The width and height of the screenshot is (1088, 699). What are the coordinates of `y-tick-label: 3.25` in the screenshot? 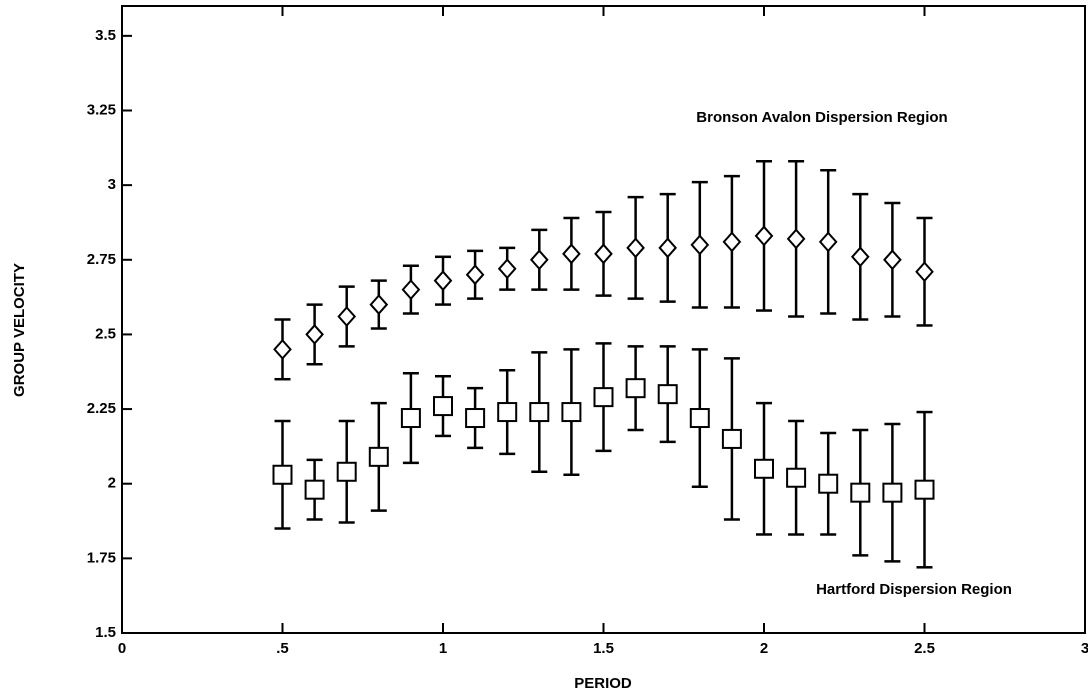 It's located at (101, 109).